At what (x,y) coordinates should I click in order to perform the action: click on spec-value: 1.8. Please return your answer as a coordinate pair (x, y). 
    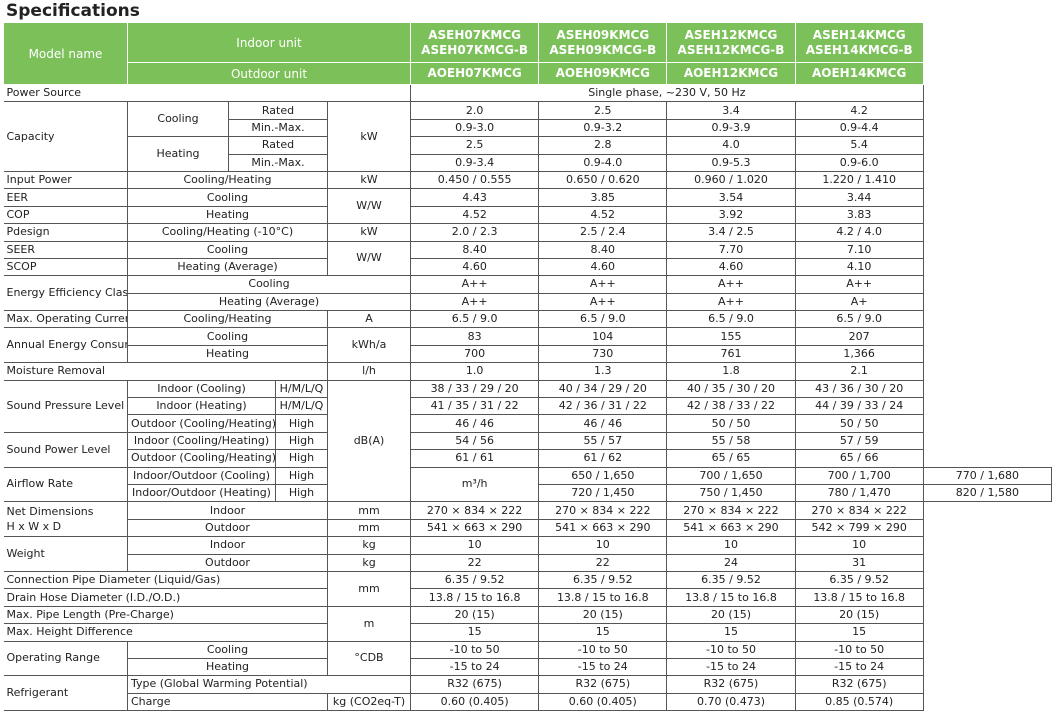
    Looking at the image, I should click on (731, 371).